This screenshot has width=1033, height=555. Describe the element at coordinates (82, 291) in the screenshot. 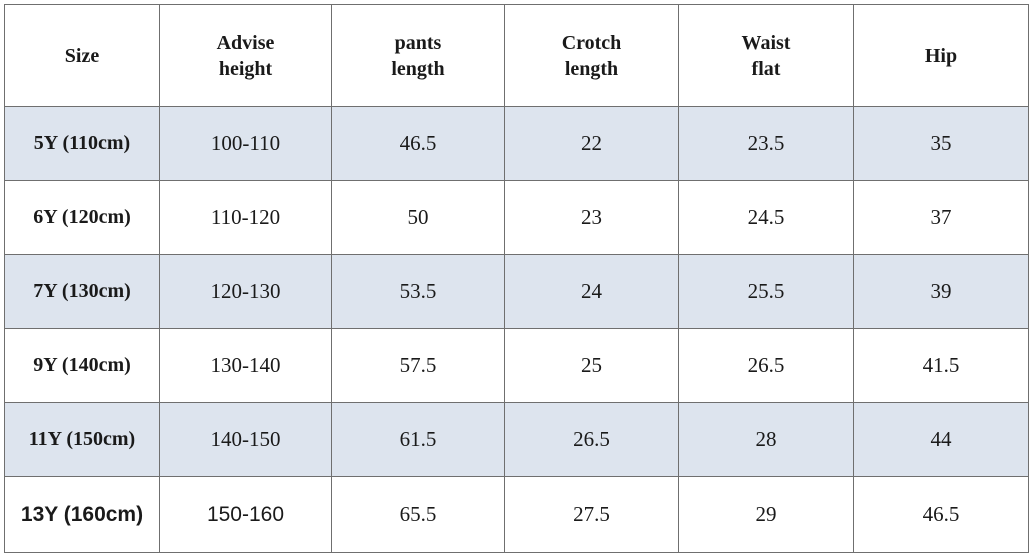

I see `cell-size: 7Y (130cm)` at that location.